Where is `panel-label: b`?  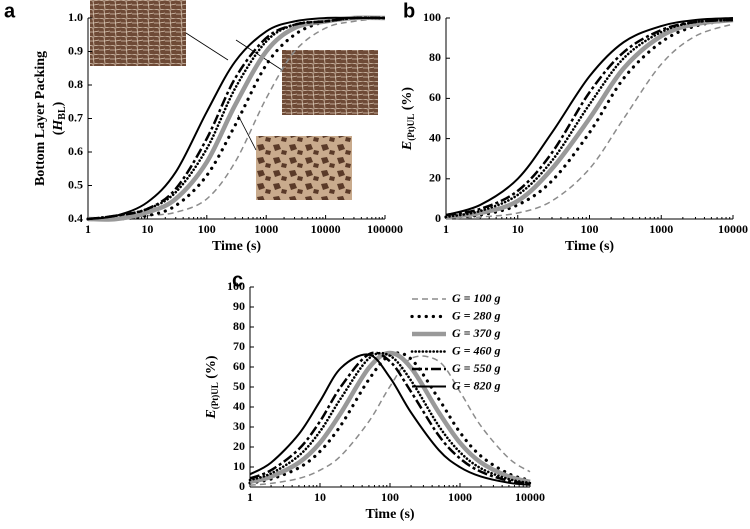 panel-label: b is located at coordinates (409, 11).